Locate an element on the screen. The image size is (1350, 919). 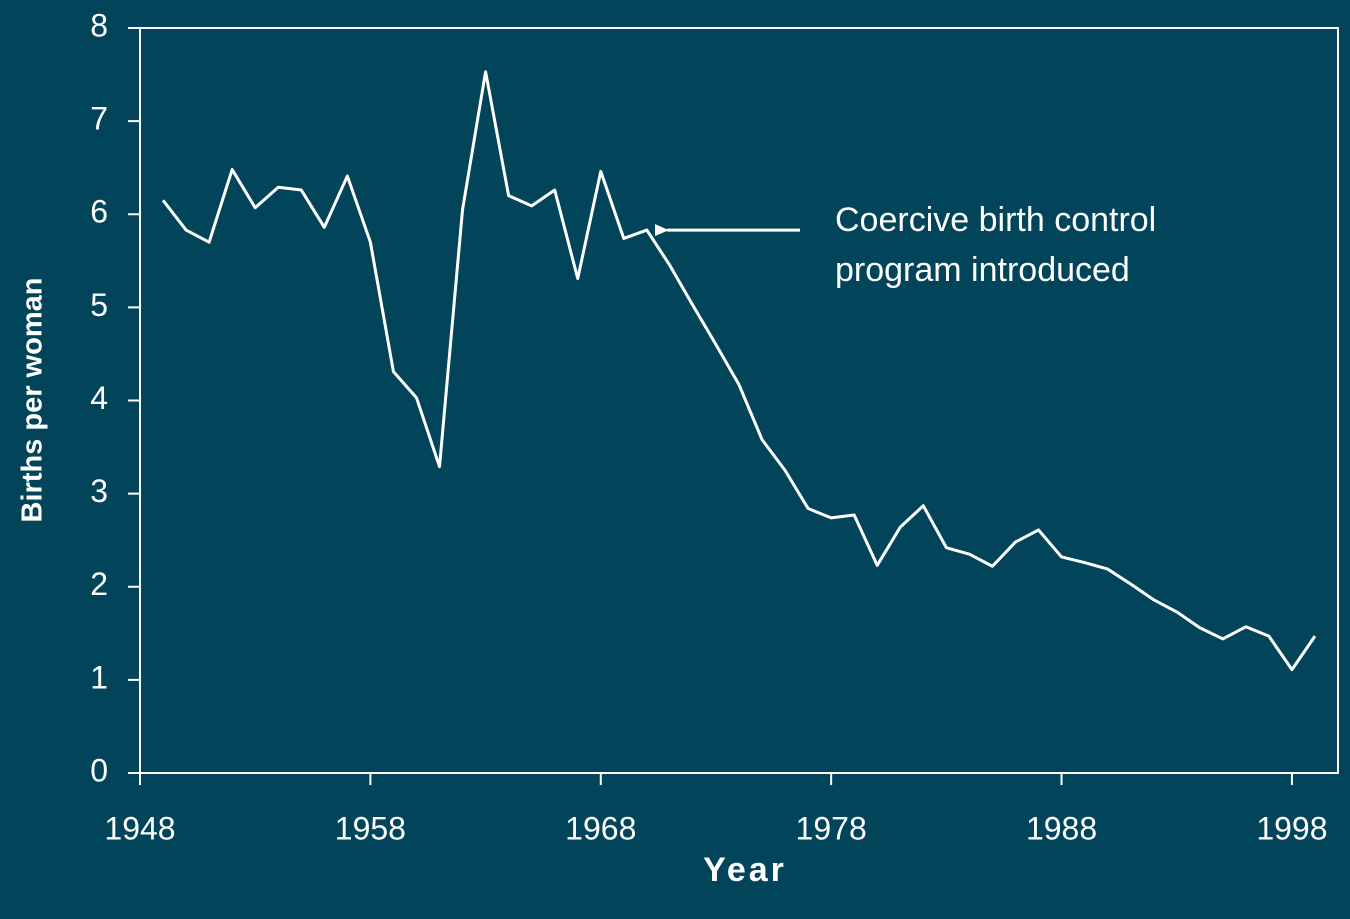
x-axis-label: Year is located at coordinates (745, 870).